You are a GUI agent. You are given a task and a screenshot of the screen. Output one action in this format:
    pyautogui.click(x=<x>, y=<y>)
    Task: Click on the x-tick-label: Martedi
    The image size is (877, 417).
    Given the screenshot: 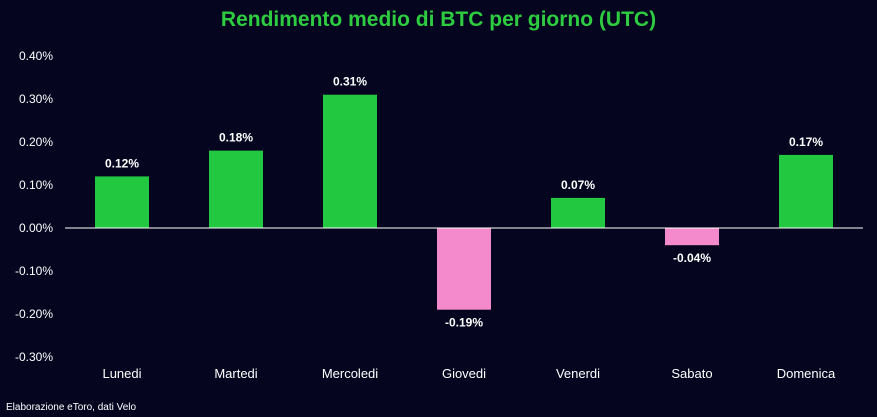 What is the action you would take?
    pyautogui.click(x=235, y=373)
    